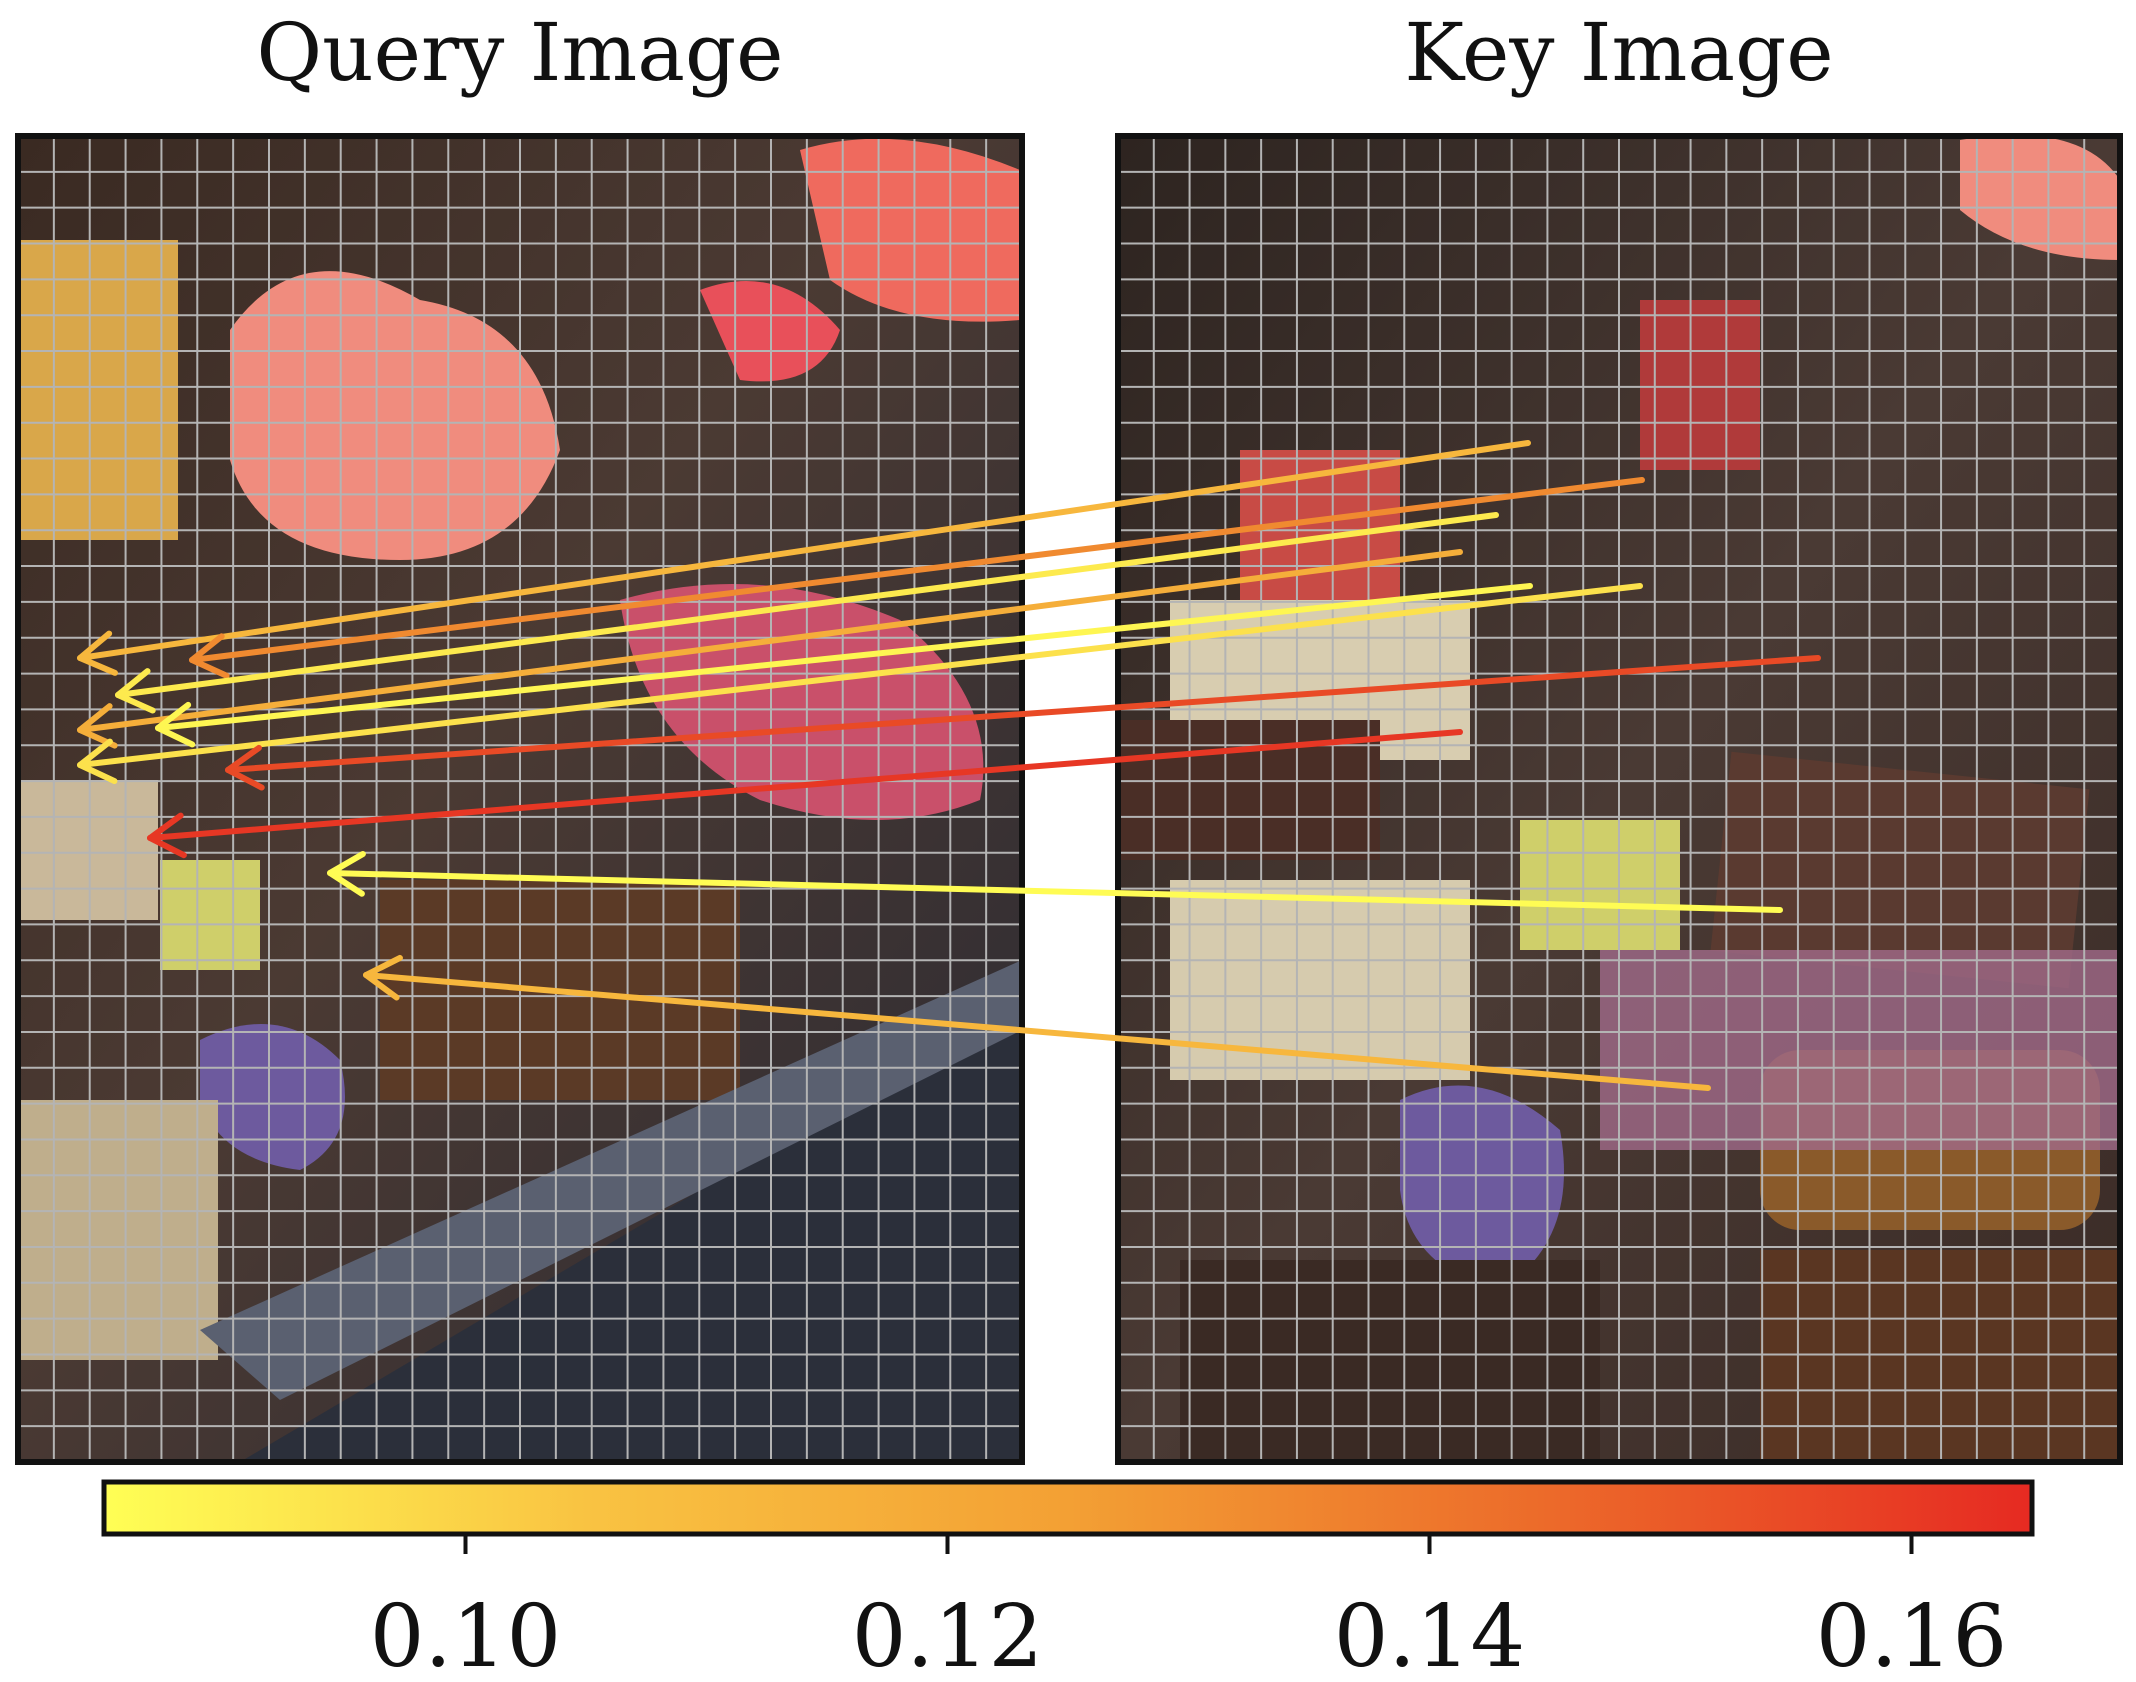 The width and height of the screenshot is (2136, 1682). What do you see at coordinates (210, 915) in the screenshot?
I see `query-yellow-watering-can` at bounding box center [210, 915].